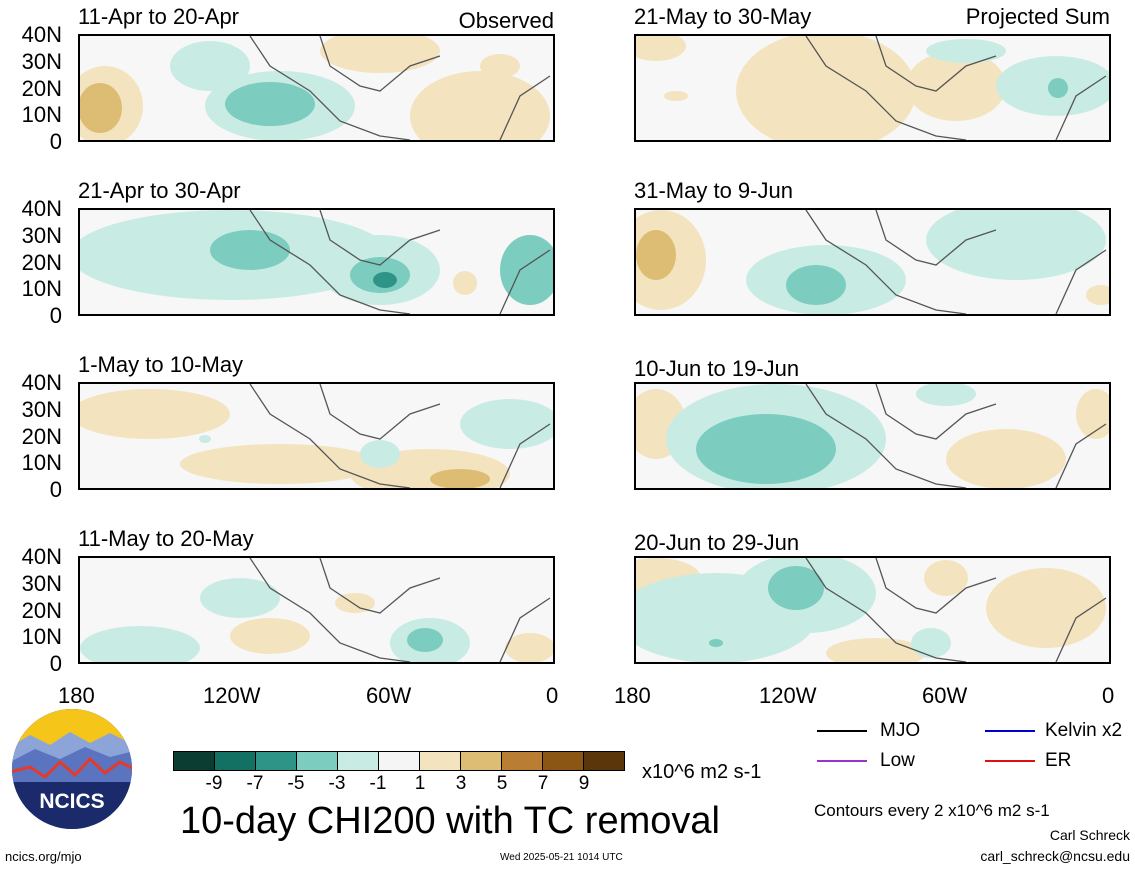 This screenshot has width=1135, height=871. What do you see at coordinates (842, 731) in the screenshot?
I see `legend-line-mjo` at bounding box center [842, 731].